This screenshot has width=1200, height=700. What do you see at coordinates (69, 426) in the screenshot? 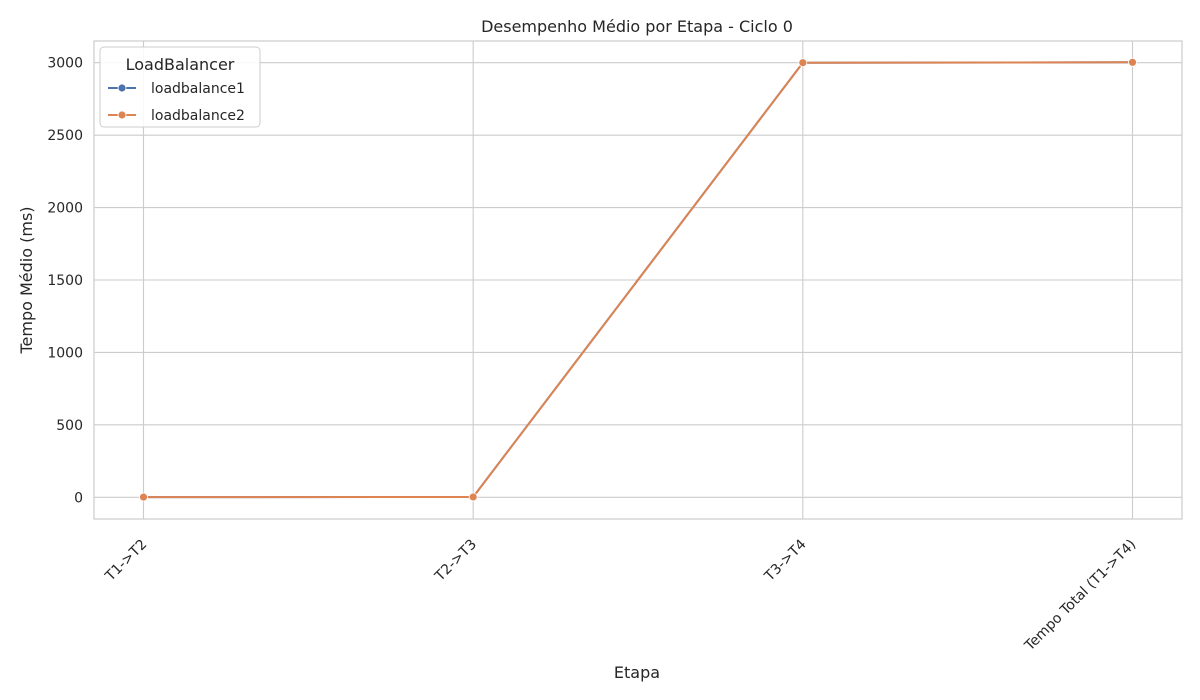
I see `y-tick-label: 500` at bounding box center [69, 426].